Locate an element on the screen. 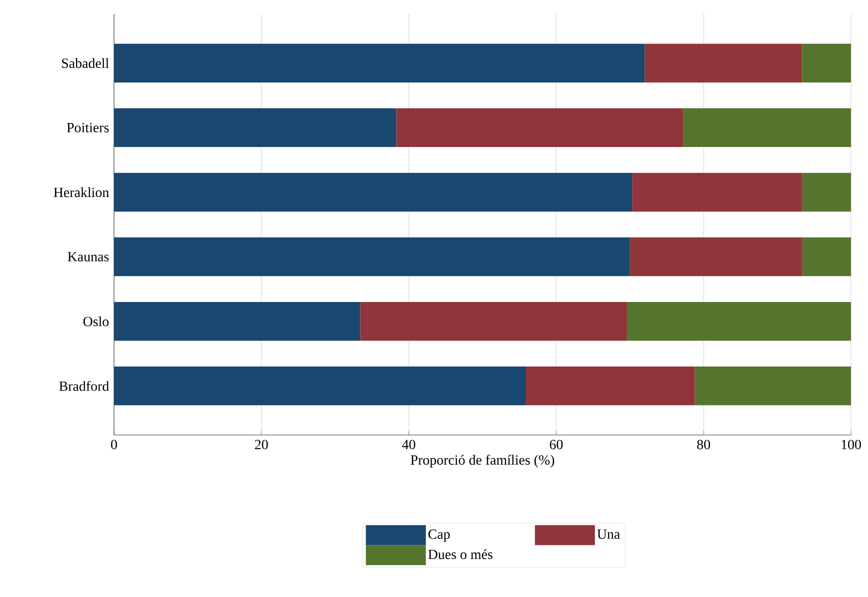 The image size is (868, 597). x-tick-label: 100 is located at coordinates (851, 445).